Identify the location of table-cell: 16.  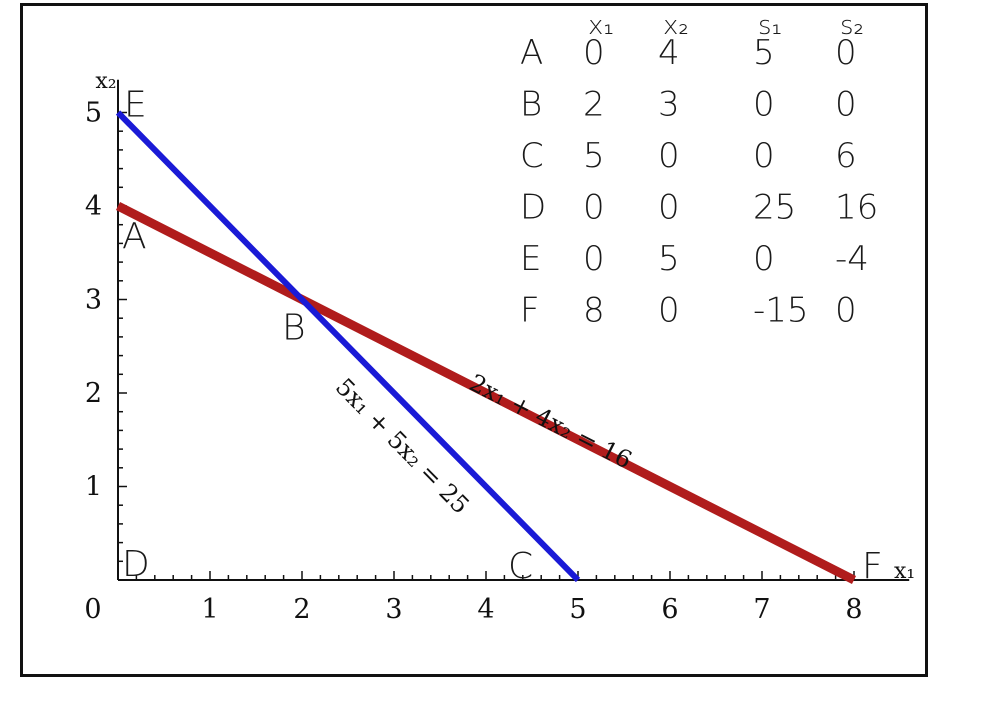
(856, 208).